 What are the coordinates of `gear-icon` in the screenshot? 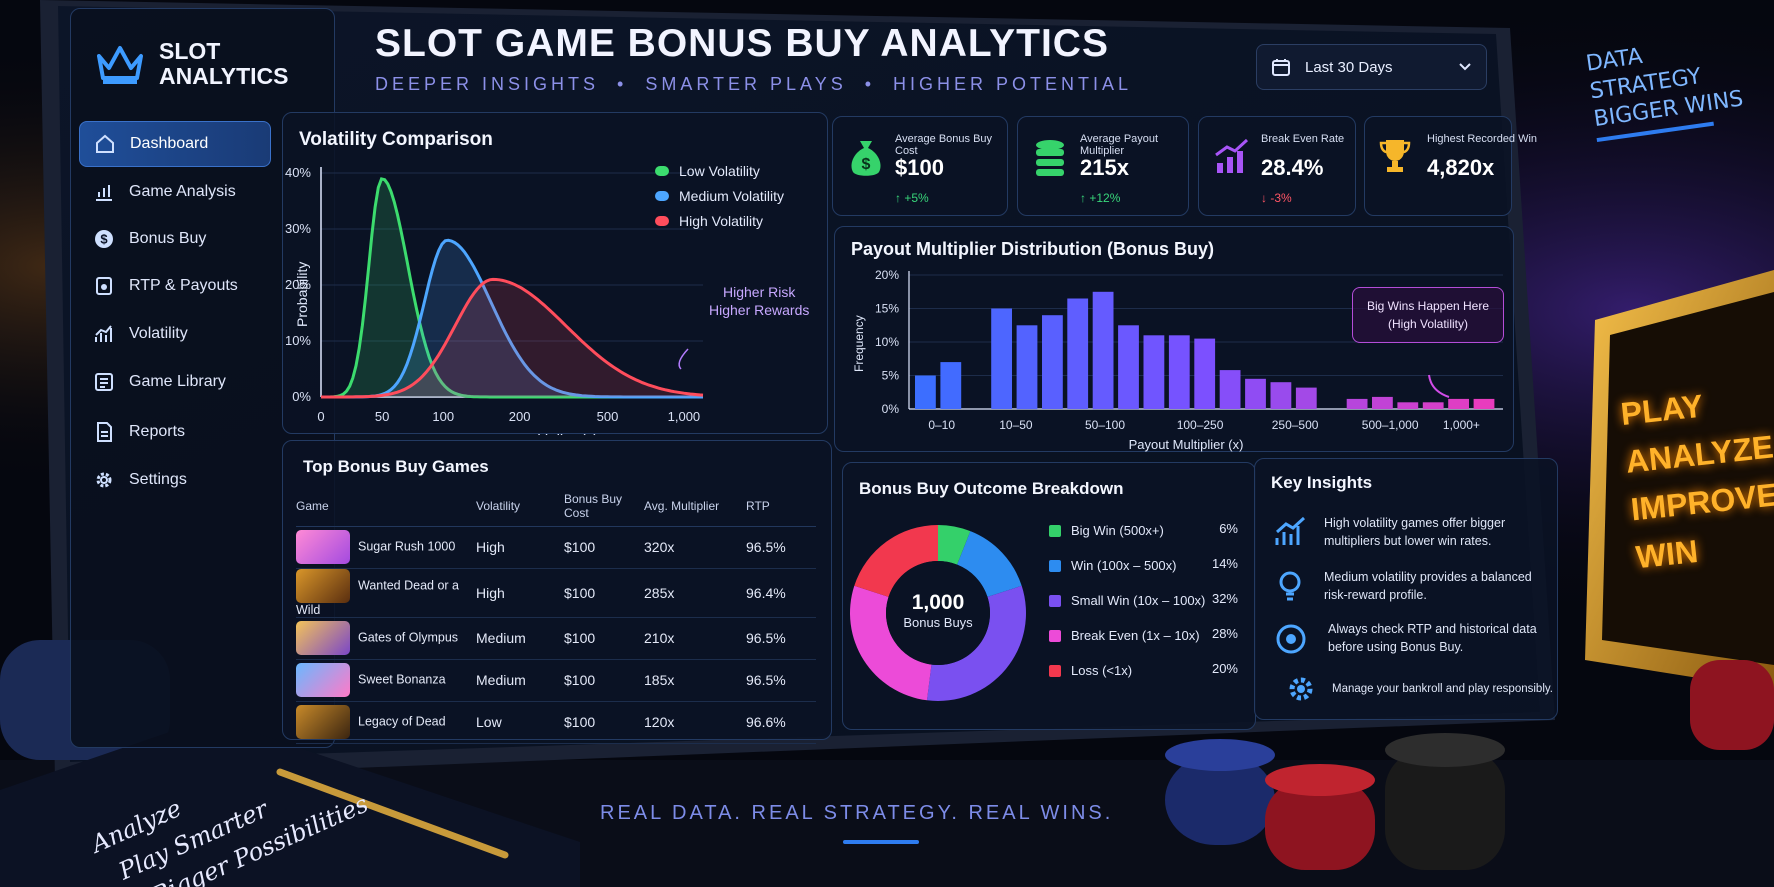 It's located at (104, 480).